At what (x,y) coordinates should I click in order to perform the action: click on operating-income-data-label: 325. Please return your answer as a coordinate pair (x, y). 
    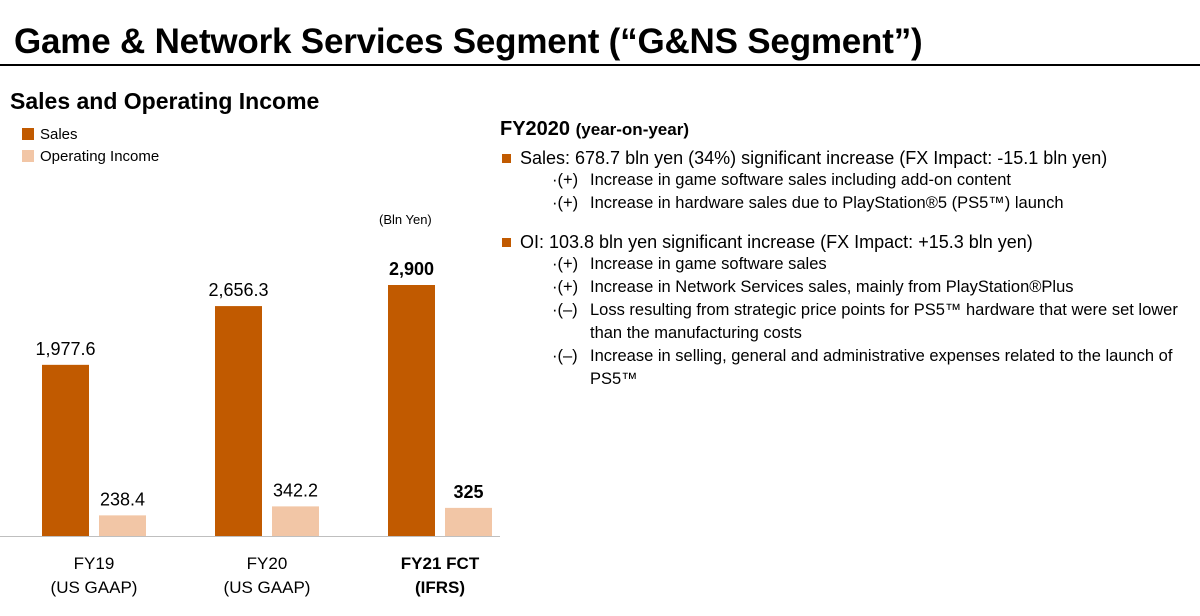
    Looking at the image, I should click on (468, 492).